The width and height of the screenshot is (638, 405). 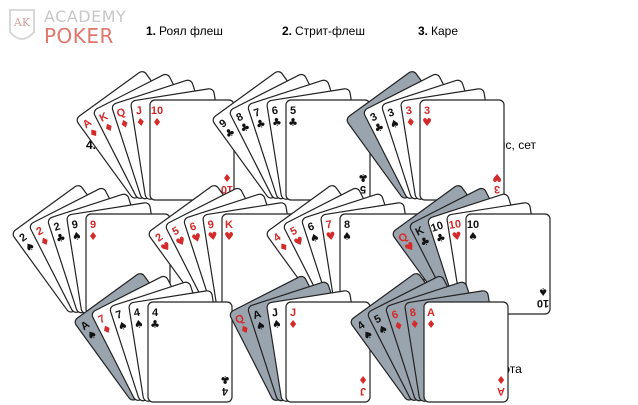 I want to click on hand-fan-9: Q♦A♠J♠J♦J♦, so click(x=300, y=339).